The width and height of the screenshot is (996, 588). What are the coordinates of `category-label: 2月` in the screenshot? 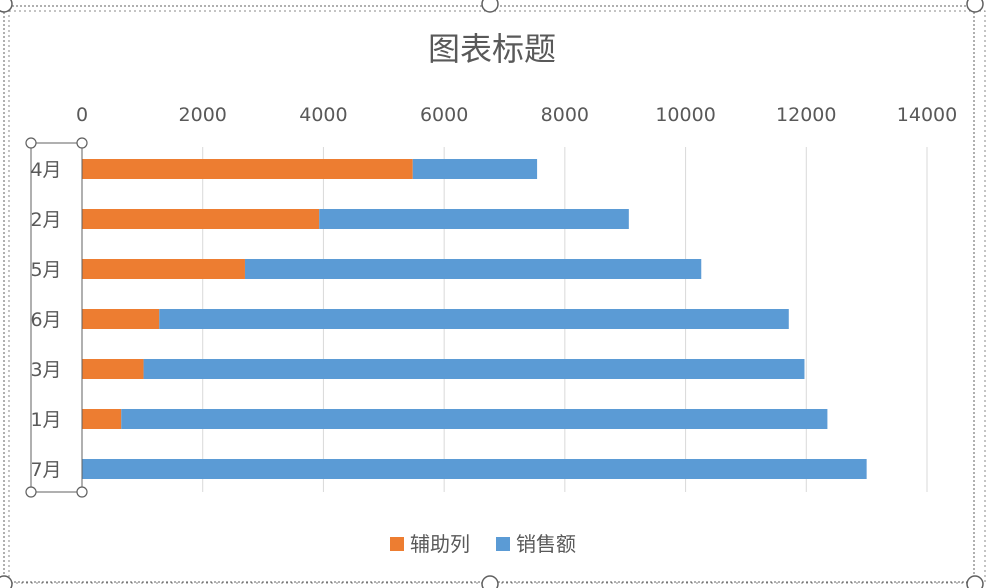 It's located at (45, 220).